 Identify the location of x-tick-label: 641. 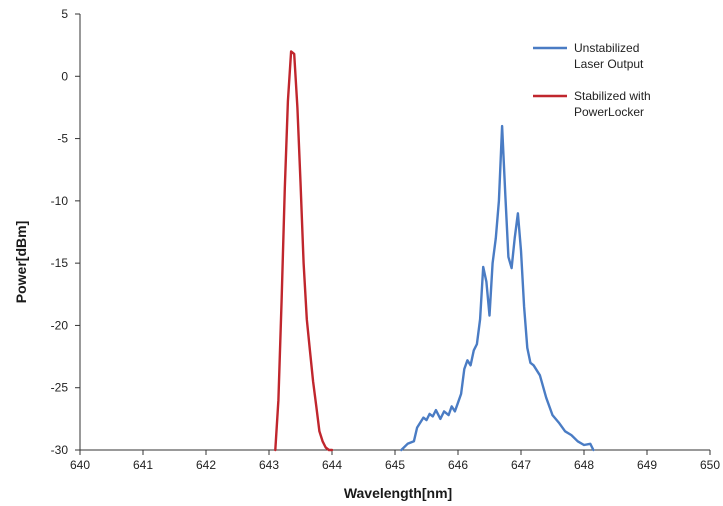
(143, 465).